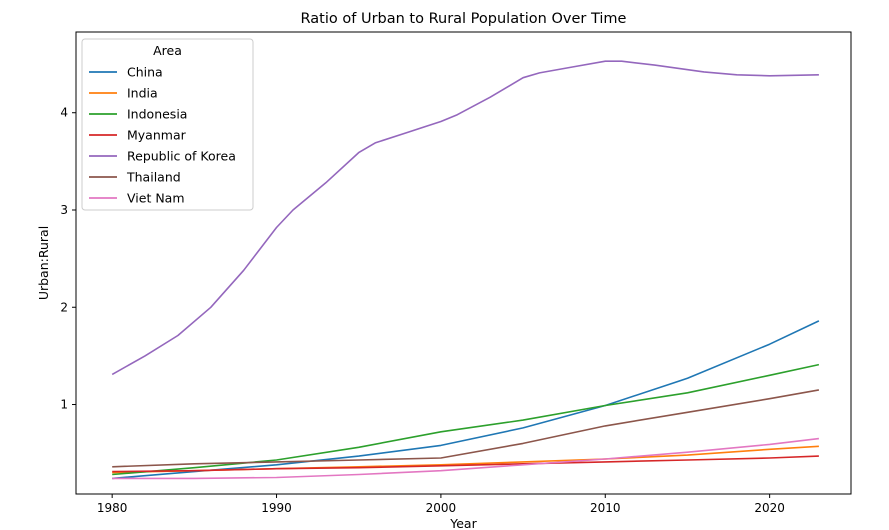  I want to click on x-tick-label: 1980, so click(112, 508).